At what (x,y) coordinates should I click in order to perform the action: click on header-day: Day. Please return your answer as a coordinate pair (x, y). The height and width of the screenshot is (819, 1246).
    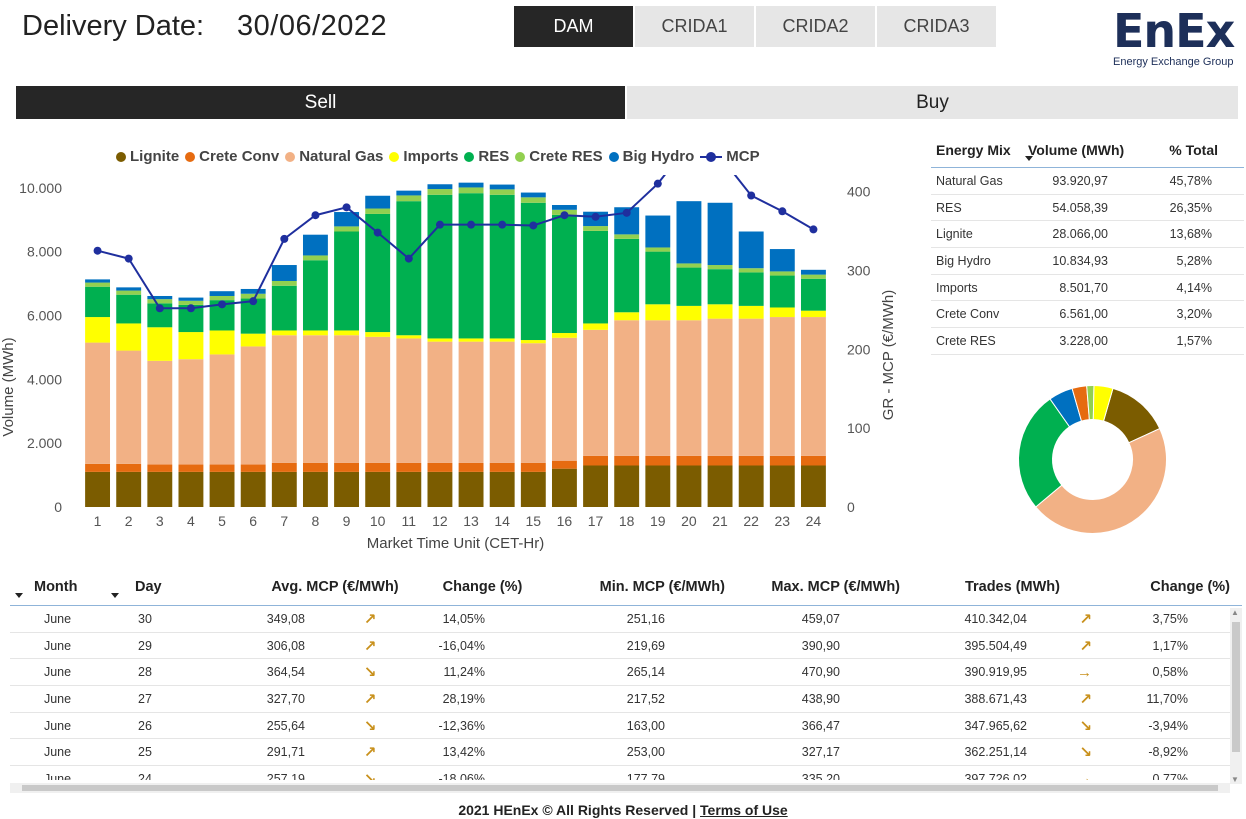
    Looking at the image, I should click on (148, 586).